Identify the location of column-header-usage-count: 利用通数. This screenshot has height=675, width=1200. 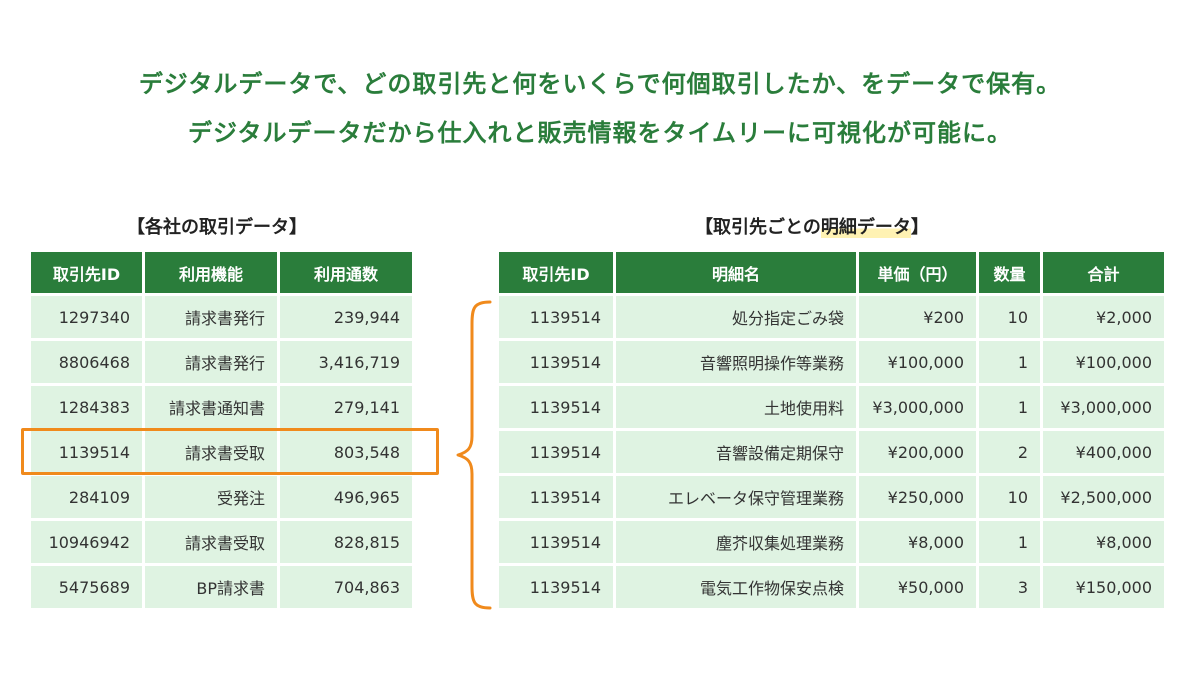
(346, 272).